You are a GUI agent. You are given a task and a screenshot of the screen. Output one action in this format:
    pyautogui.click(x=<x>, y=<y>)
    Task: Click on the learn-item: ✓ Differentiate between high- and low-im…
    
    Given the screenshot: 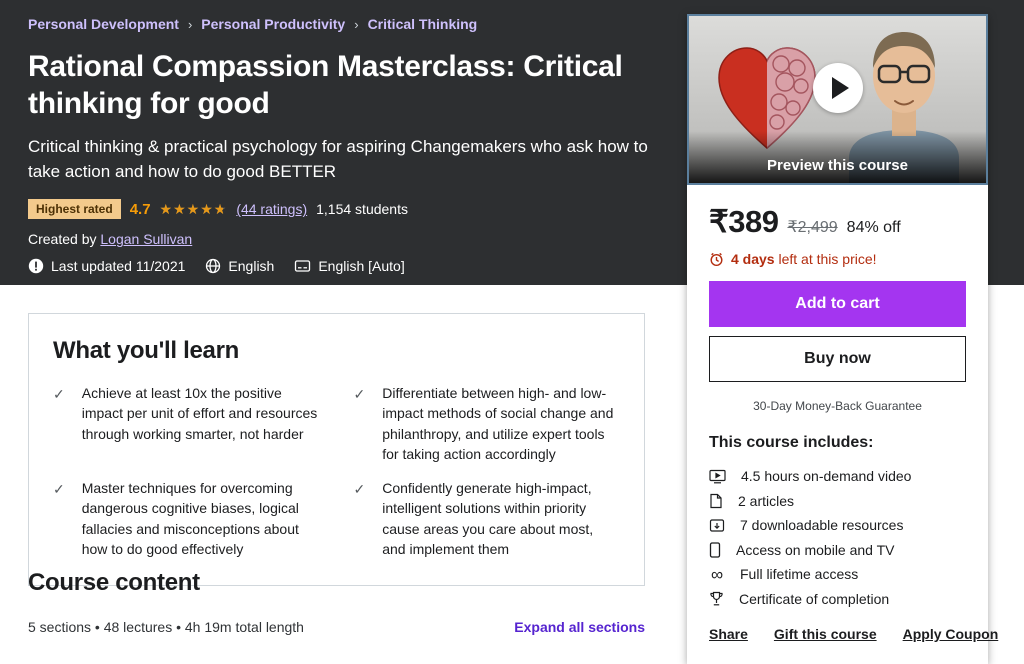 What is the action you would take?
    pyautogui.click(x=487, y=423)
    